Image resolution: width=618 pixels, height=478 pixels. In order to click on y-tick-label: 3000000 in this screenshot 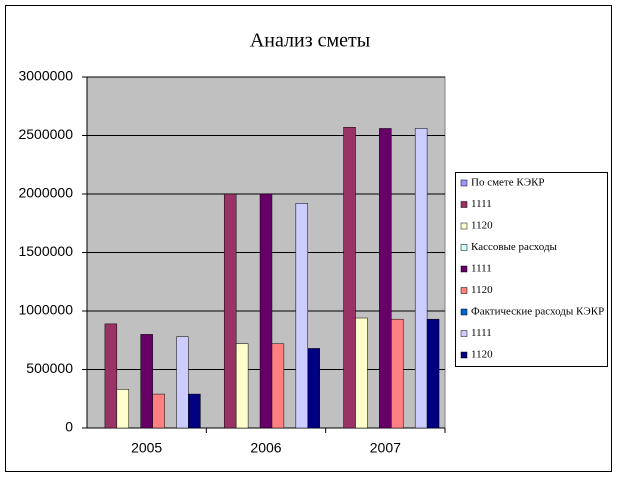, I will do `click(45, 76)`.